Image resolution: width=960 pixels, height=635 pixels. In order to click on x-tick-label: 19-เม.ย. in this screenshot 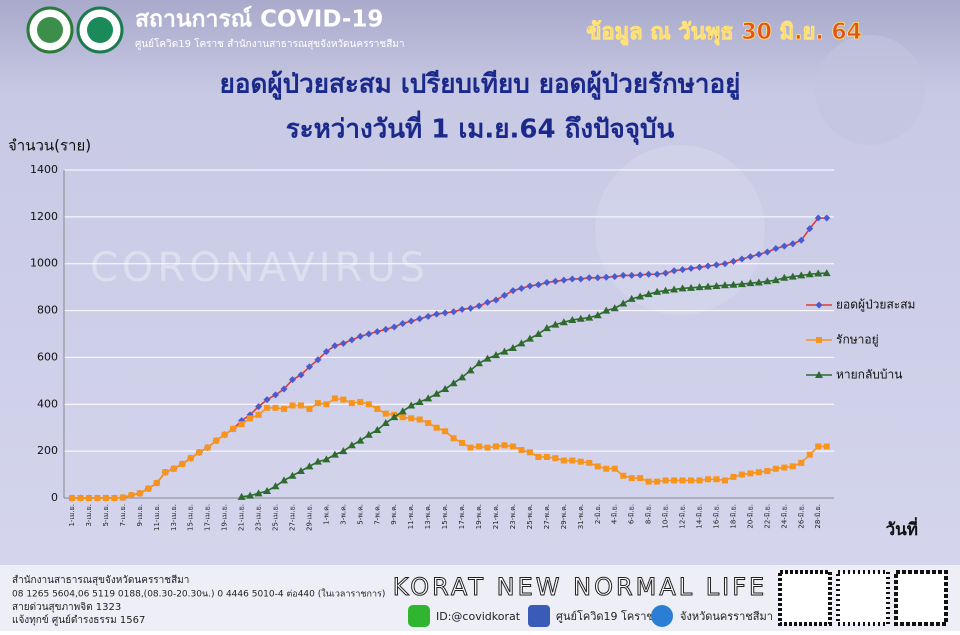, I will do `click(225, 517)`.